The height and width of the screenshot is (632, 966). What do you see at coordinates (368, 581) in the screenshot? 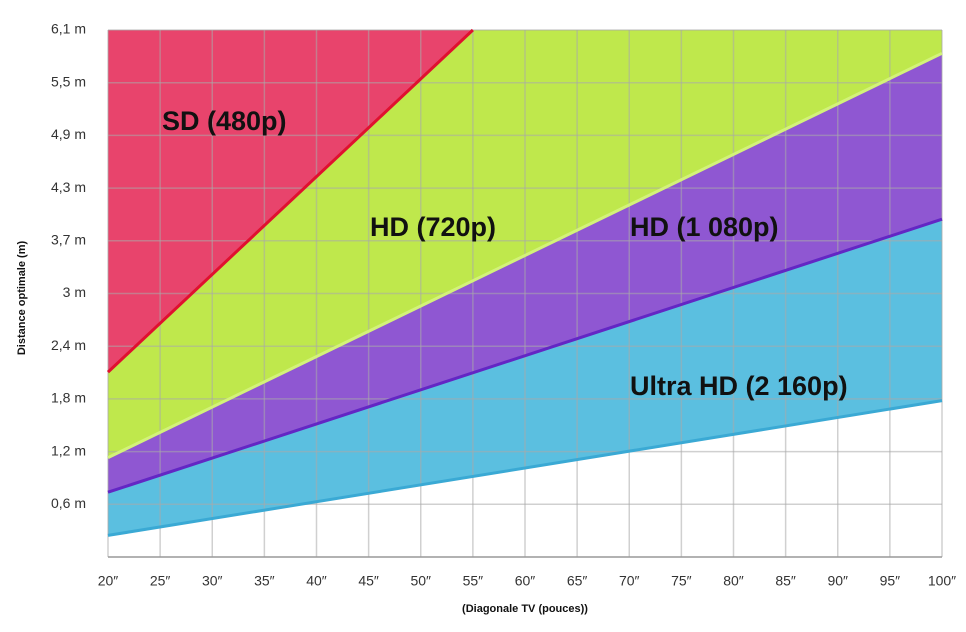
I see `x-tick-label: 45″` at bounding box center [368, 581].